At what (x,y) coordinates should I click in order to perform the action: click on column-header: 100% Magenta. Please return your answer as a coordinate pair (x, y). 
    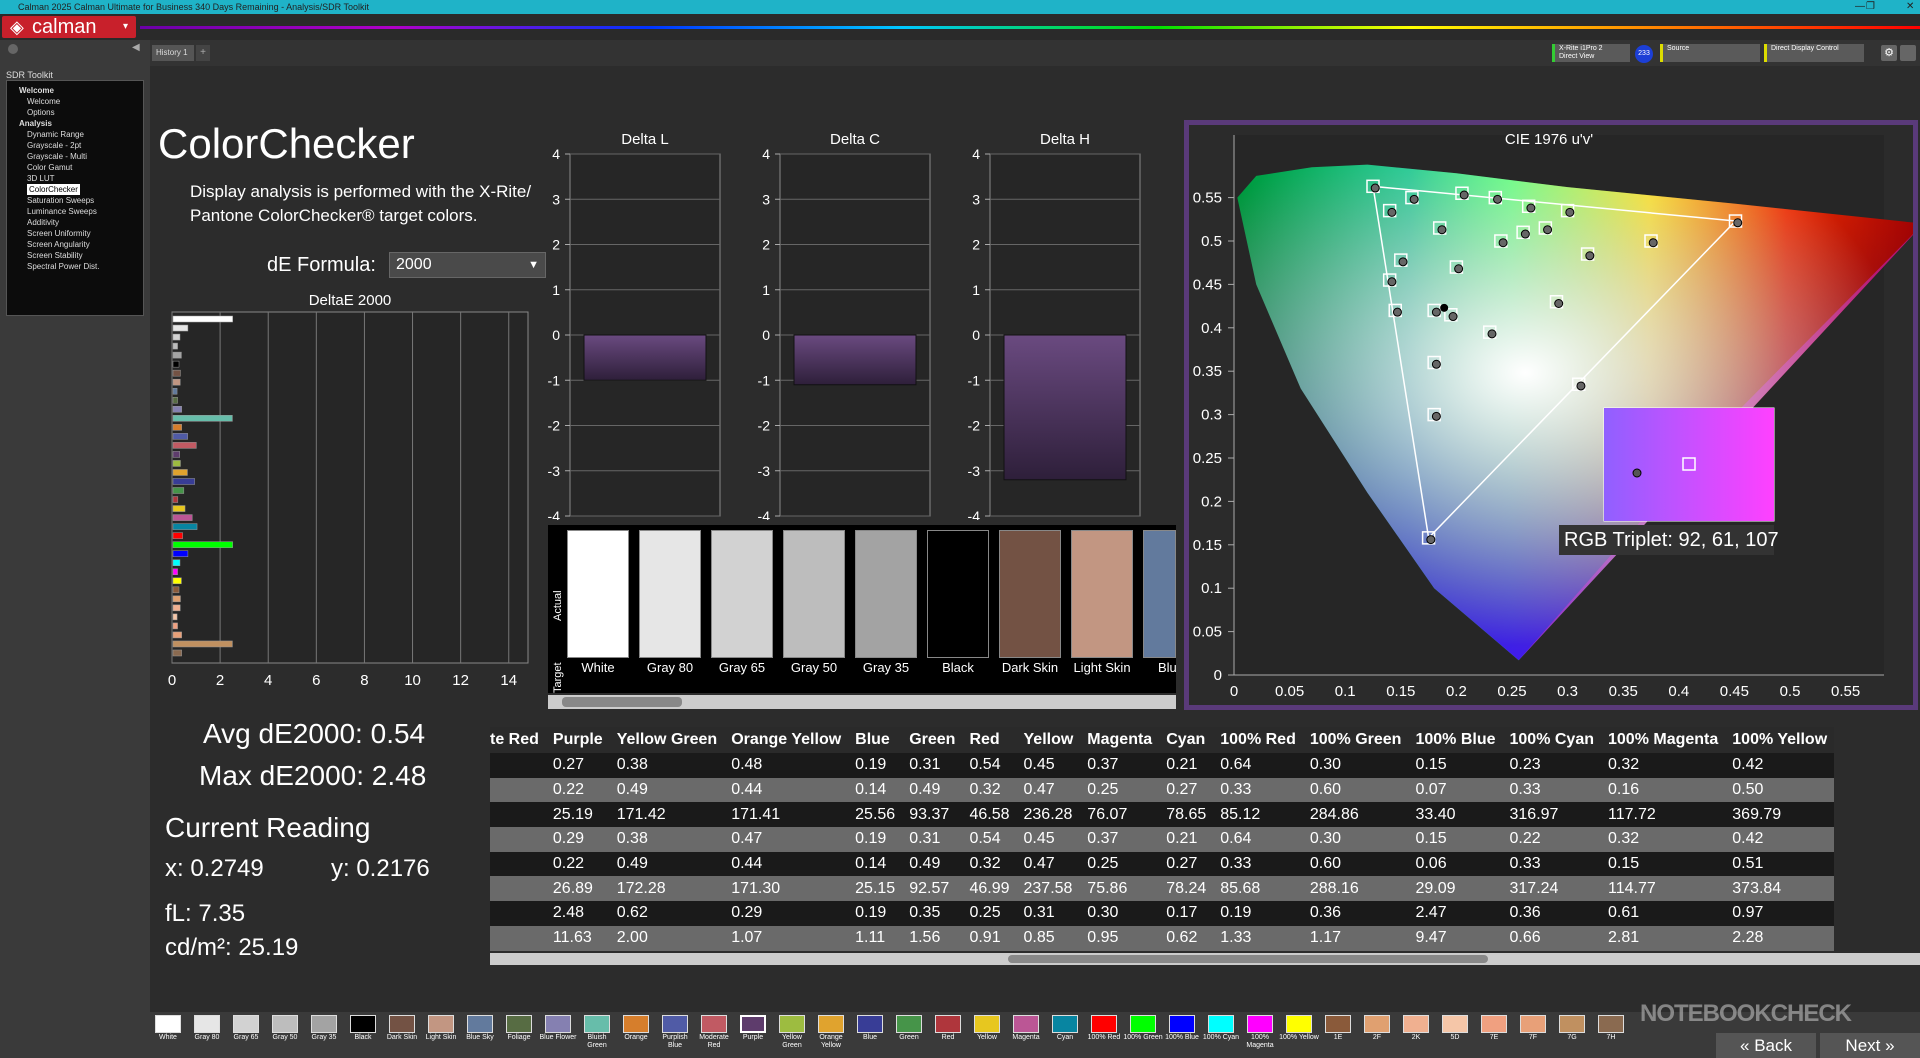
    Looking at the image, I should click on (1663, 740).